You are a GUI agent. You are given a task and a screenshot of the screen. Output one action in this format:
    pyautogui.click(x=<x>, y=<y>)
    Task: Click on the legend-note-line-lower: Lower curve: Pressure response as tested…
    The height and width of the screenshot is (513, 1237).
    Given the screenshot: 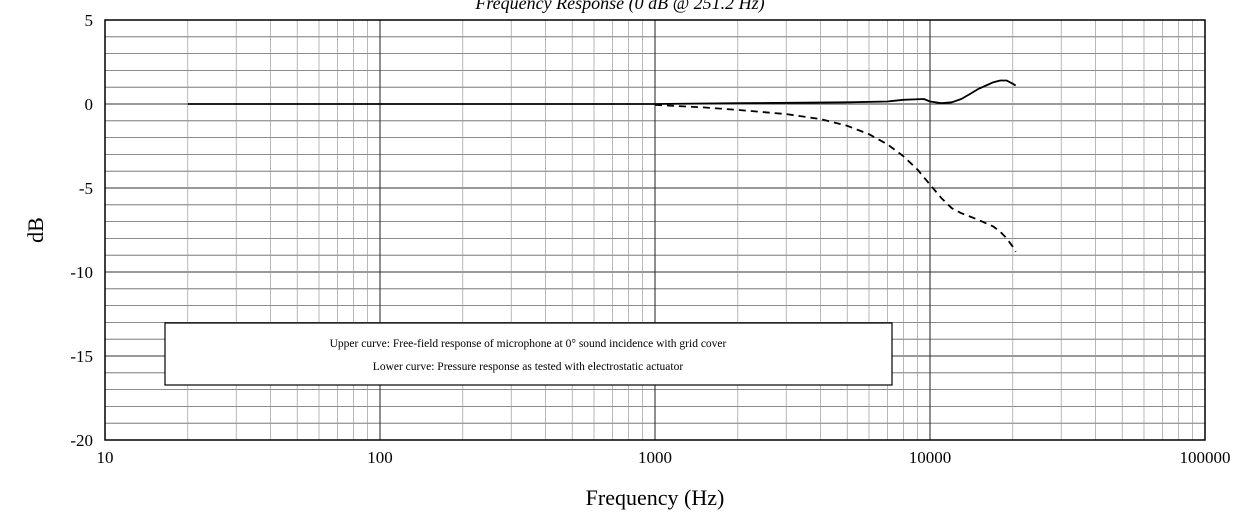 What is the action you would take?
    pyautogui.click(x=528, y=367)
    